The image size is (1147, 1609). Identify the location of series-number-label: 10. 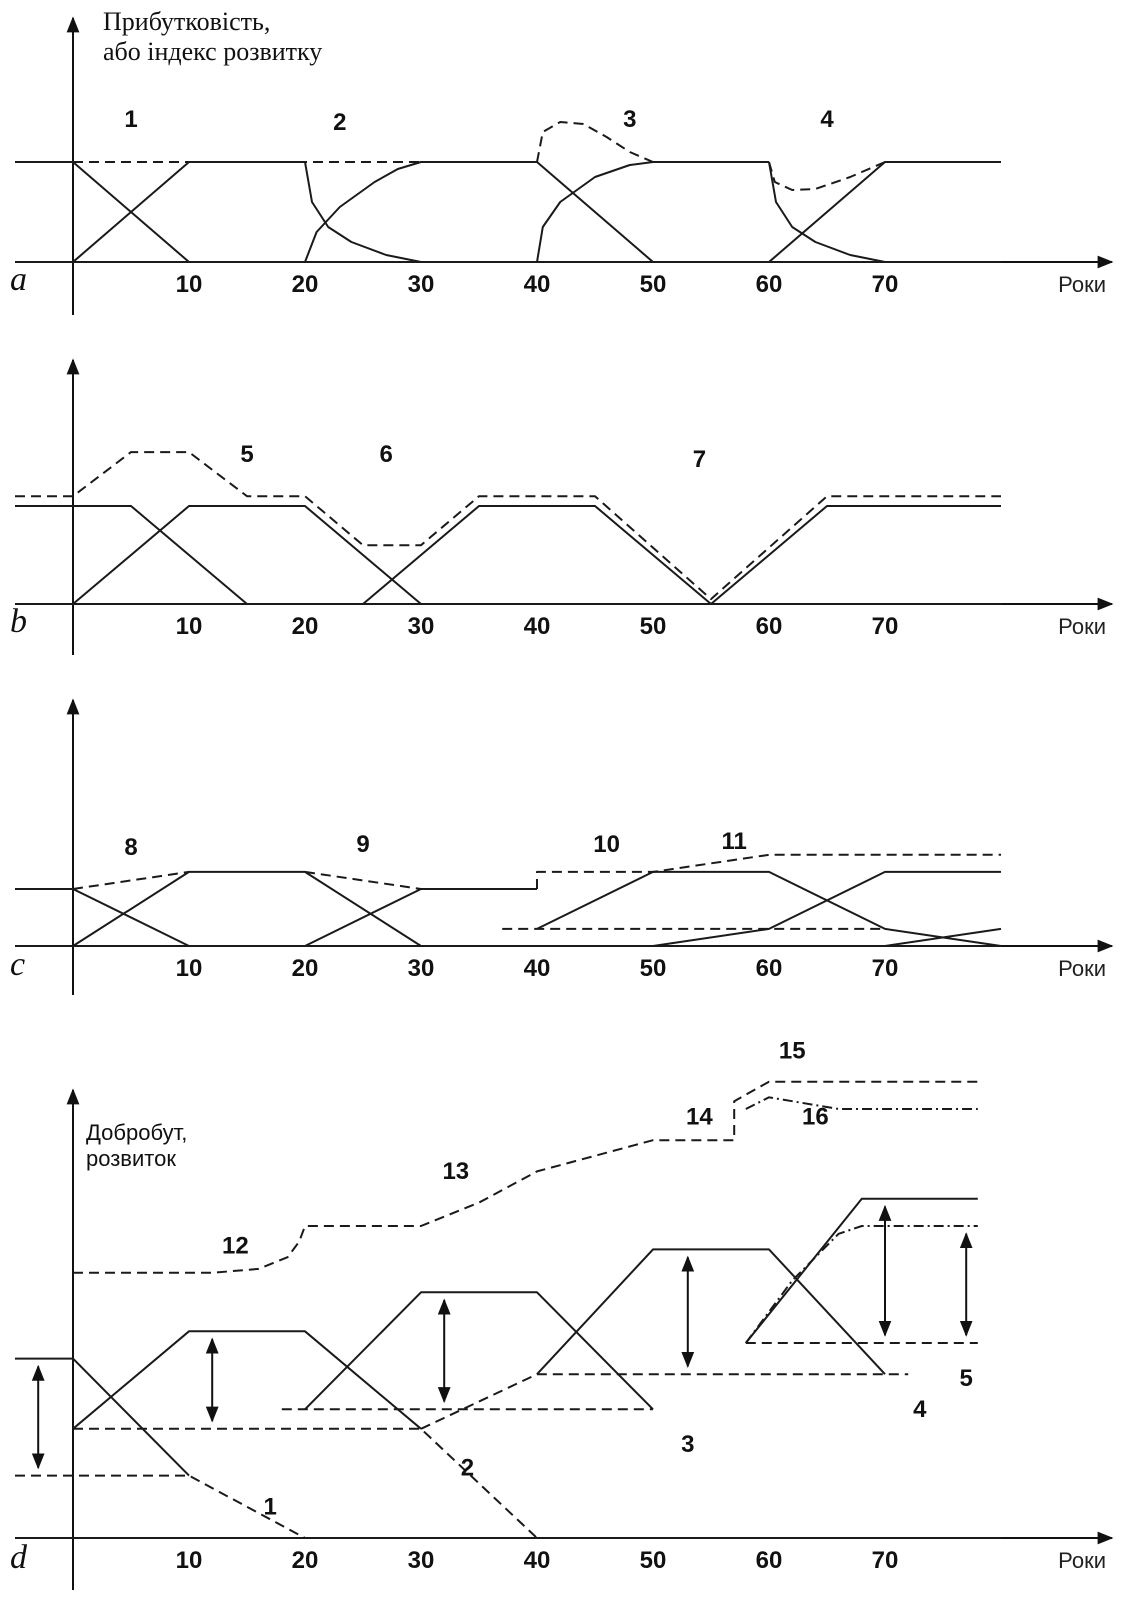
(606, 844).